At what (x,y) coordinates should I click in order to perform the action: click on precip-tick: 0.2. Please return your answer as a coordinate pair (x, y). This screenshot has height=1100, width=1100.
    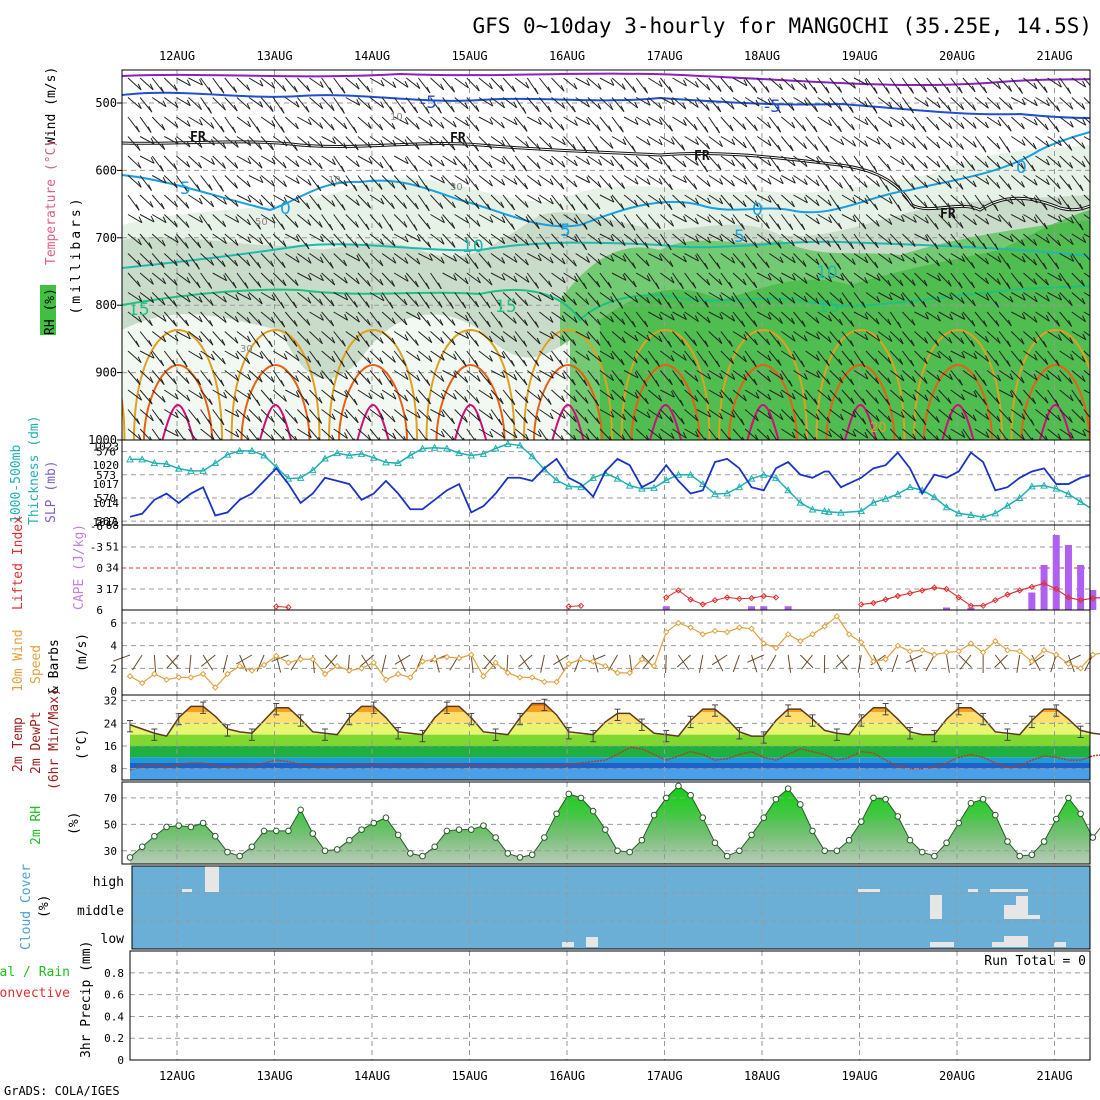
    Looking at the image, I should click on (114, 1038).